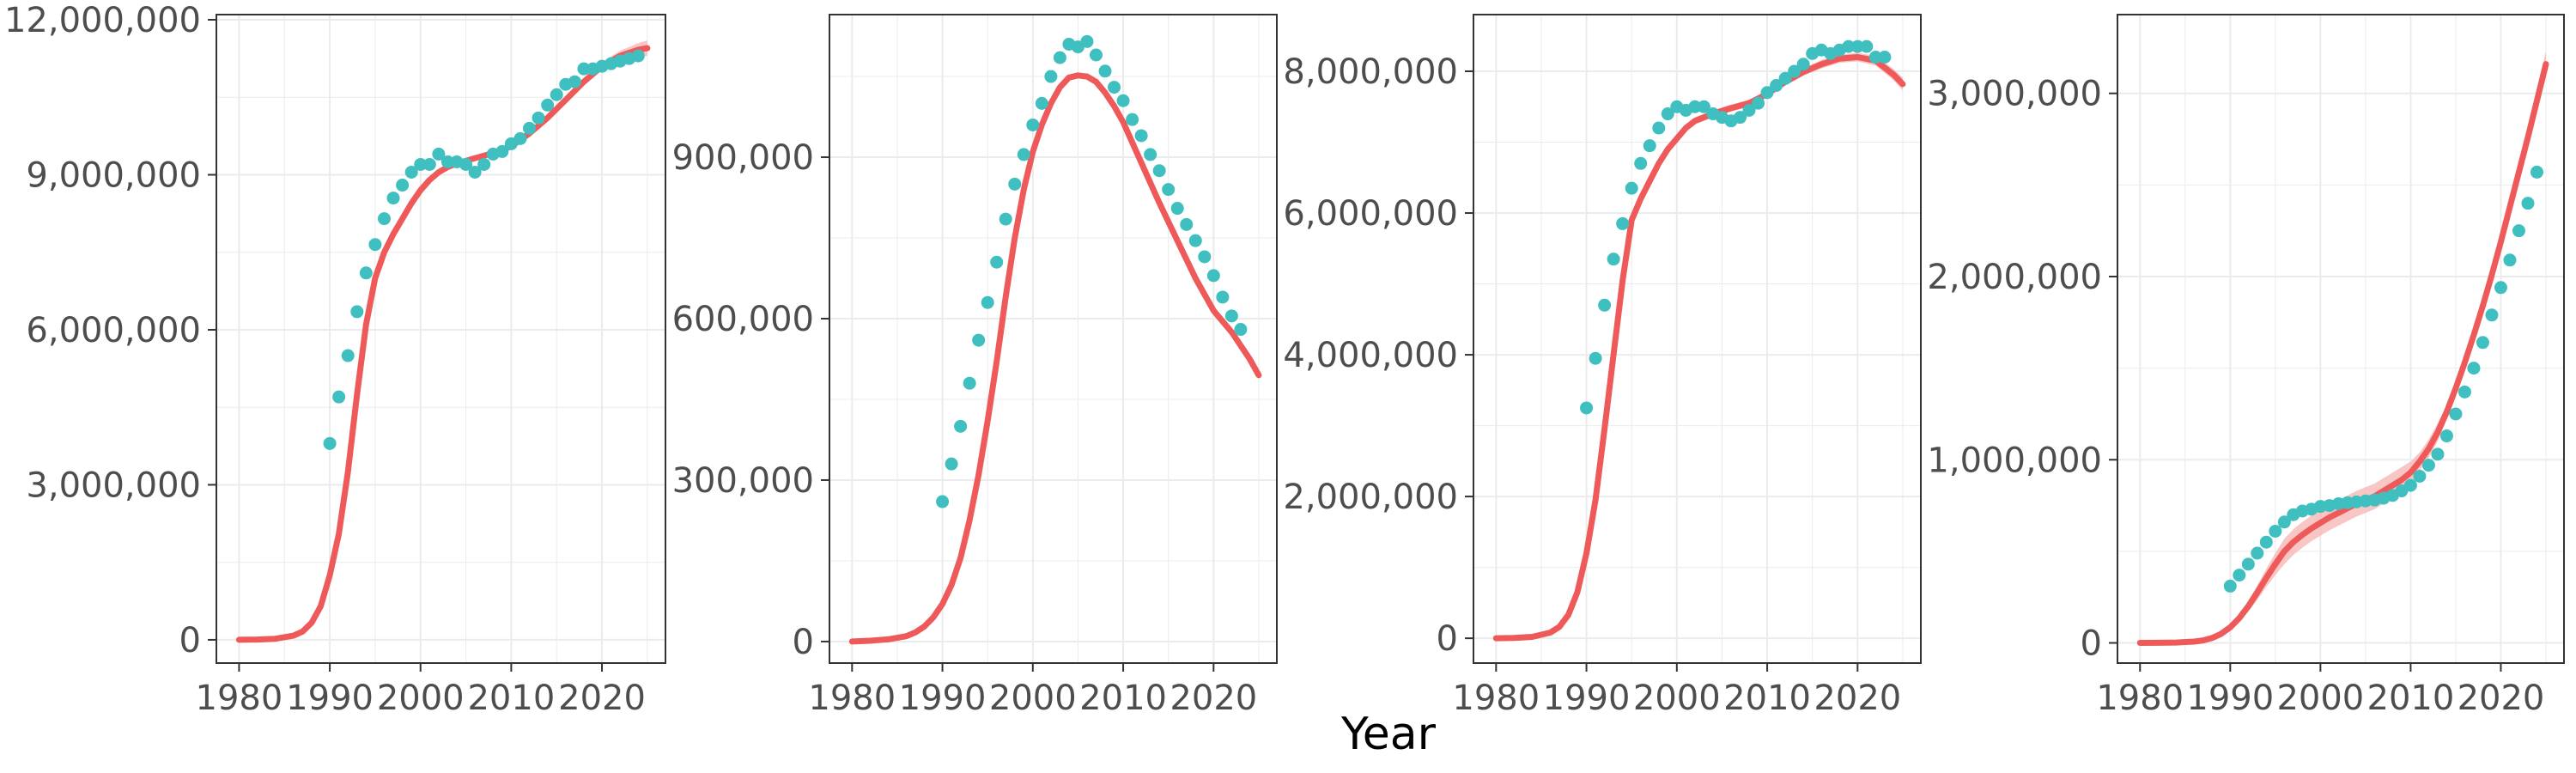 This screenshot has width=2576, height=773. What do you see at coordinates (113, 175) in the screenshot?
I see `y-tick-label: 9,000,000` at bounding box center [113, 175].